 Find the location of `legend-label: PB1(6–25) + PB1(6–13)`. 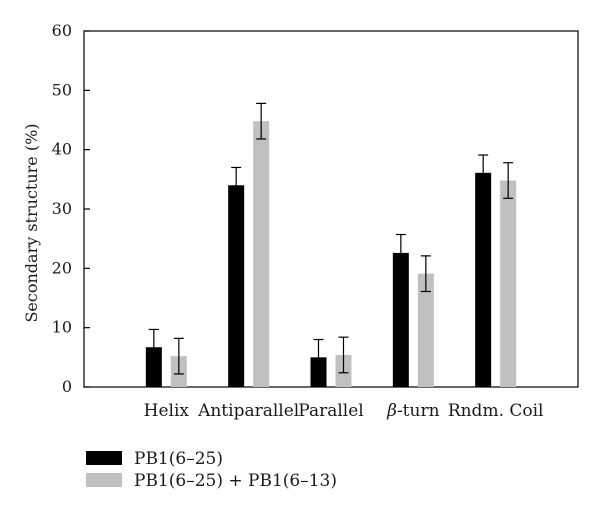

legend-label: PB1(6–25) + PB1(6–13) is located at coordinates (235, 481).